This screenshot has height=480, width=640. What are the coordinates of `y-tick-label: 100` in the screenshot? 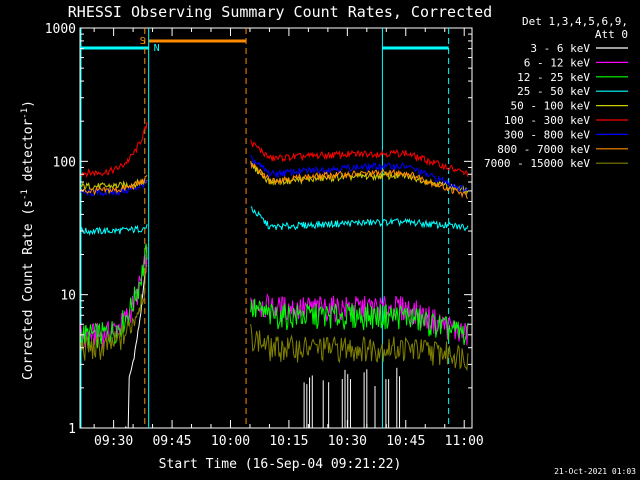 It's located at (64, 162).